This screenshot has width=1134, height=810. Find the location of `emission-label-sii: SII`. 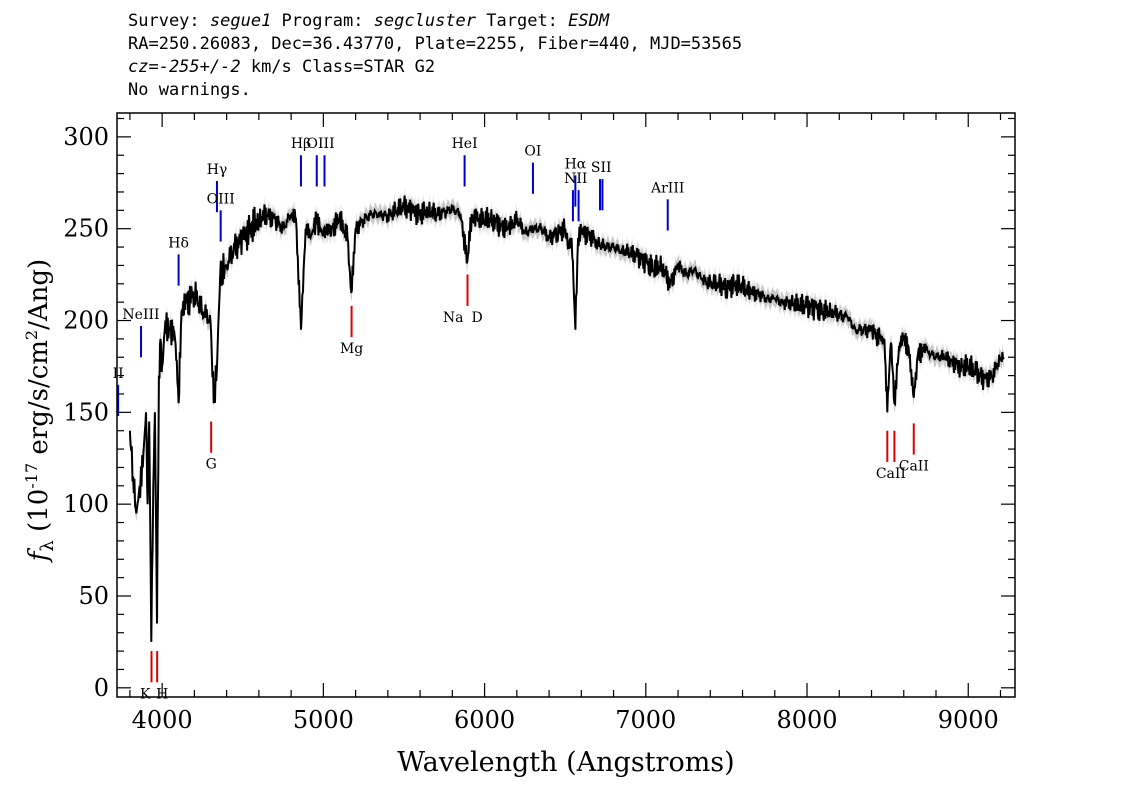

emission-label-sii: SII is located at coordinates (601, 168).